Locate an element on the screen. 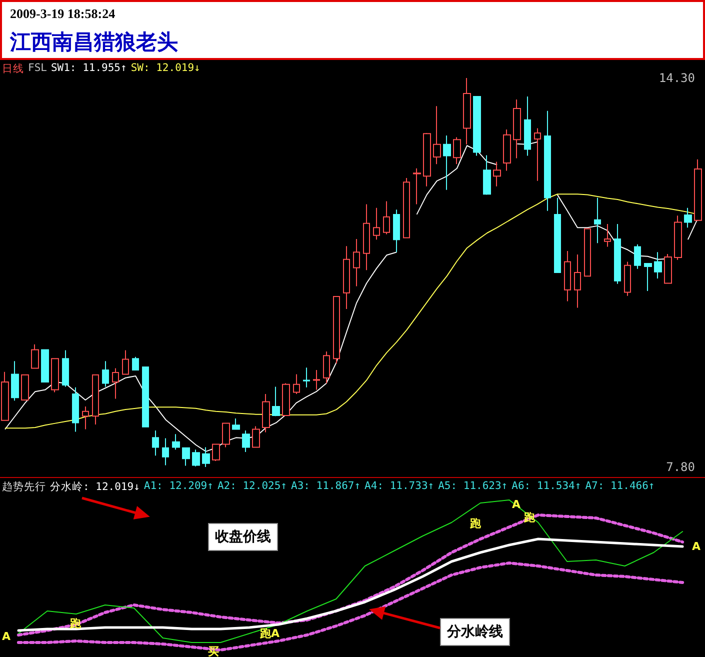 This screenshot has height=657, width=705. text: A4: 11.733↑ is located at coordinates (399, 487).